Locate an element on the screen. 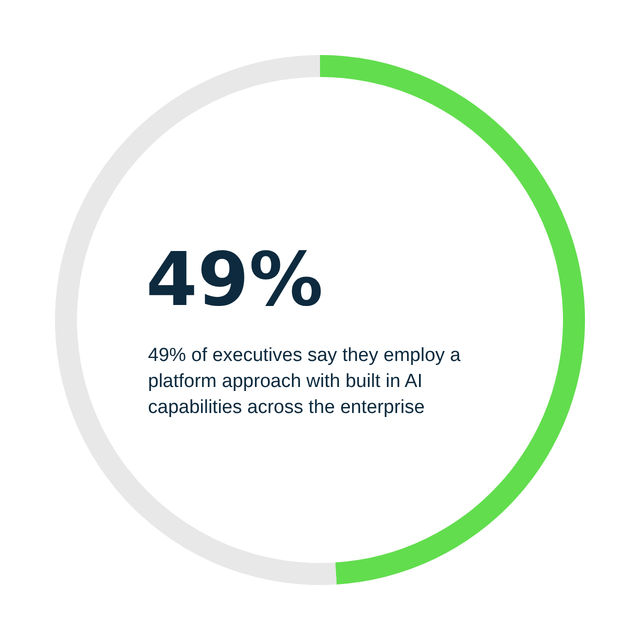  text: 49% is located at coordinates (235, 280).